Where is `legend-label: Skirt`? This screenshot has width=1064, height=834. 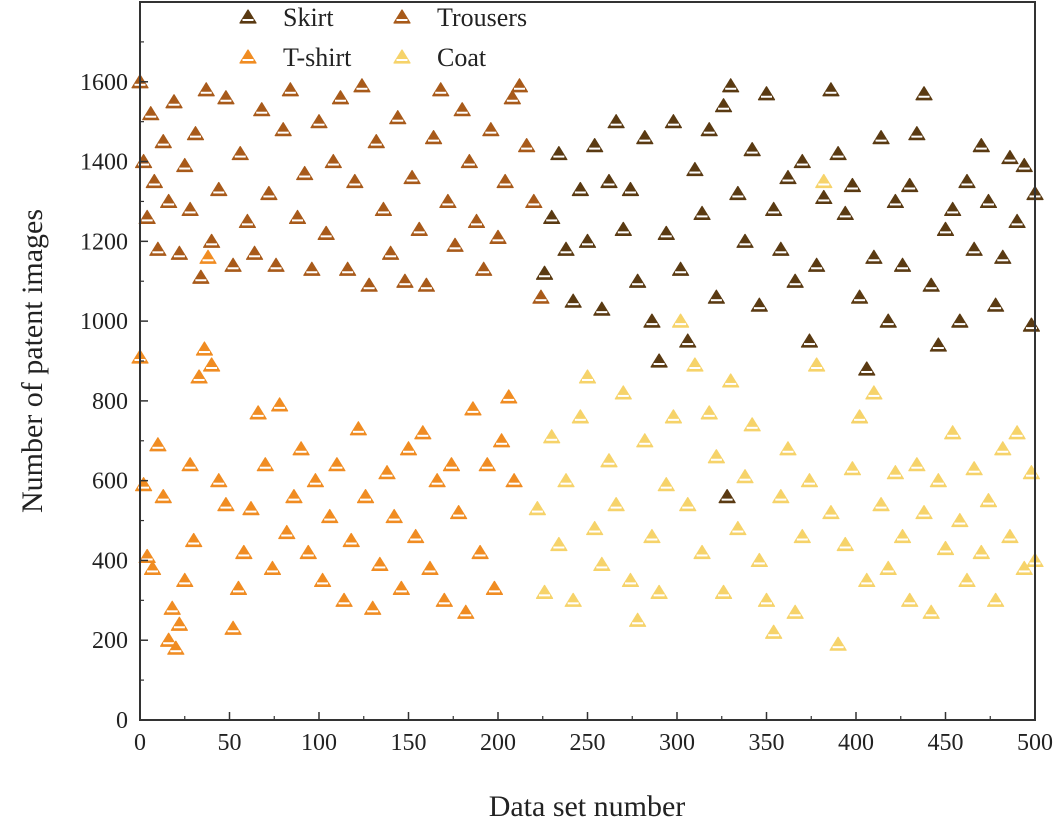
legend-label: Skirt is located at coordinates (308, 17).